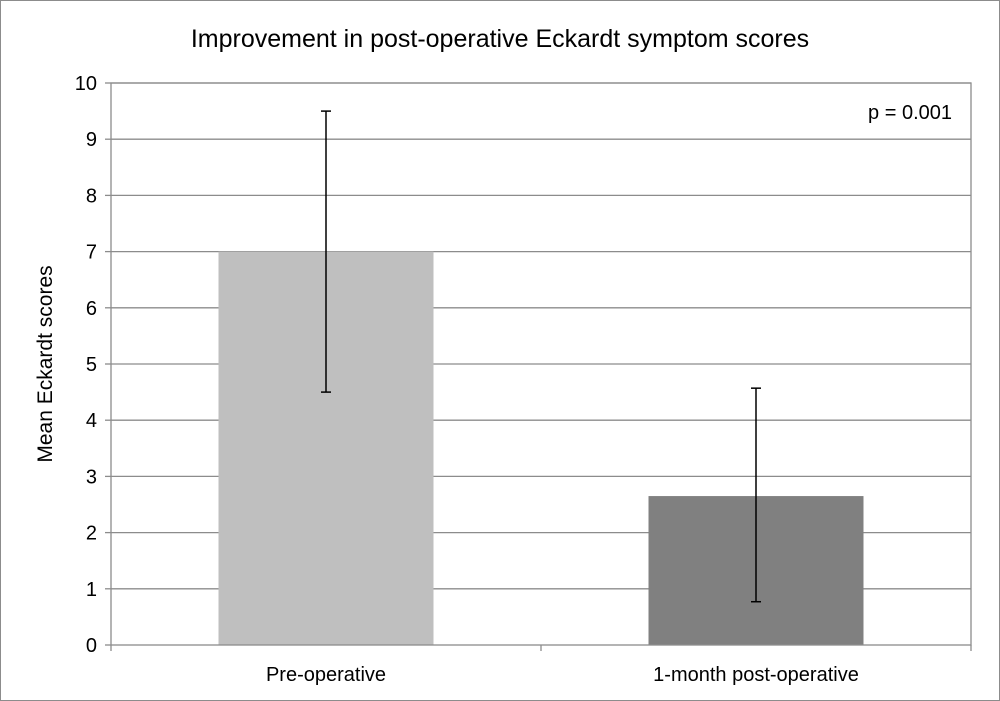 The width and height of the screenshot is (1000, 701). I want to click on y-tick-label: 9, so click(91, 140).